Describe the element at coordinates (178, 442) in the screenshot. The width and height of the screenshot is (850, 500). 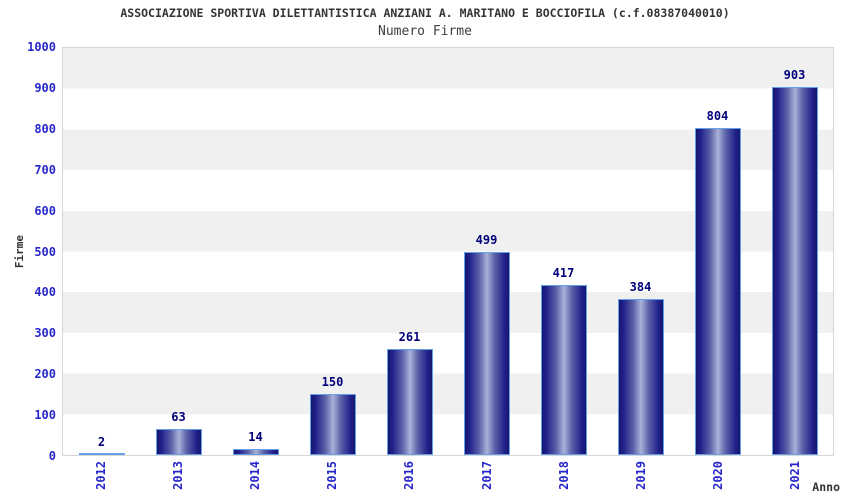
I see `bar-2013` at that location.